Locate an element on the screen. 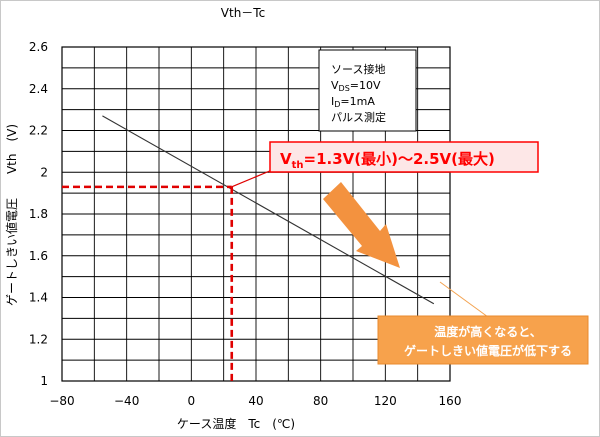 Image resolution: width=600 pixels, height=437 pixels. highlight-text: Vth=1.3V(最小)～2.5V(最大) is located at coordinates (387, 160).